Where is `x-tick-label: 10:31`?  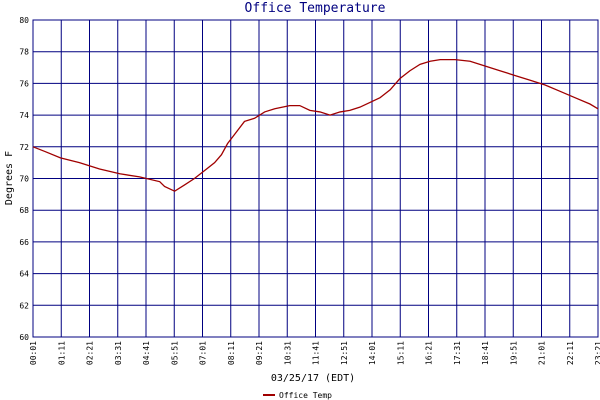 x-tick-label: 10:31 is located at coordinates (287, 353).